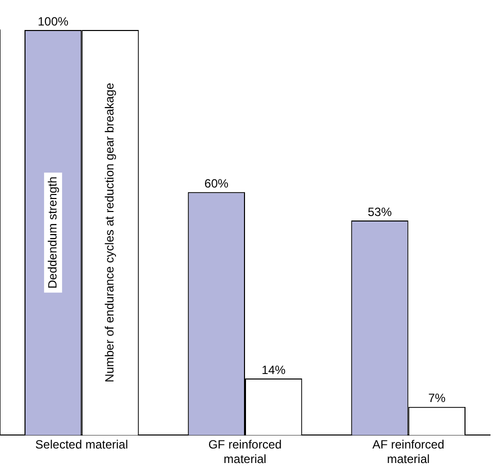 The width and height of the screenshot is (494, 470). Describe the element at coordinates (52, 232) in the screenshot. I see `series-label: Deddendum strength` at that location.